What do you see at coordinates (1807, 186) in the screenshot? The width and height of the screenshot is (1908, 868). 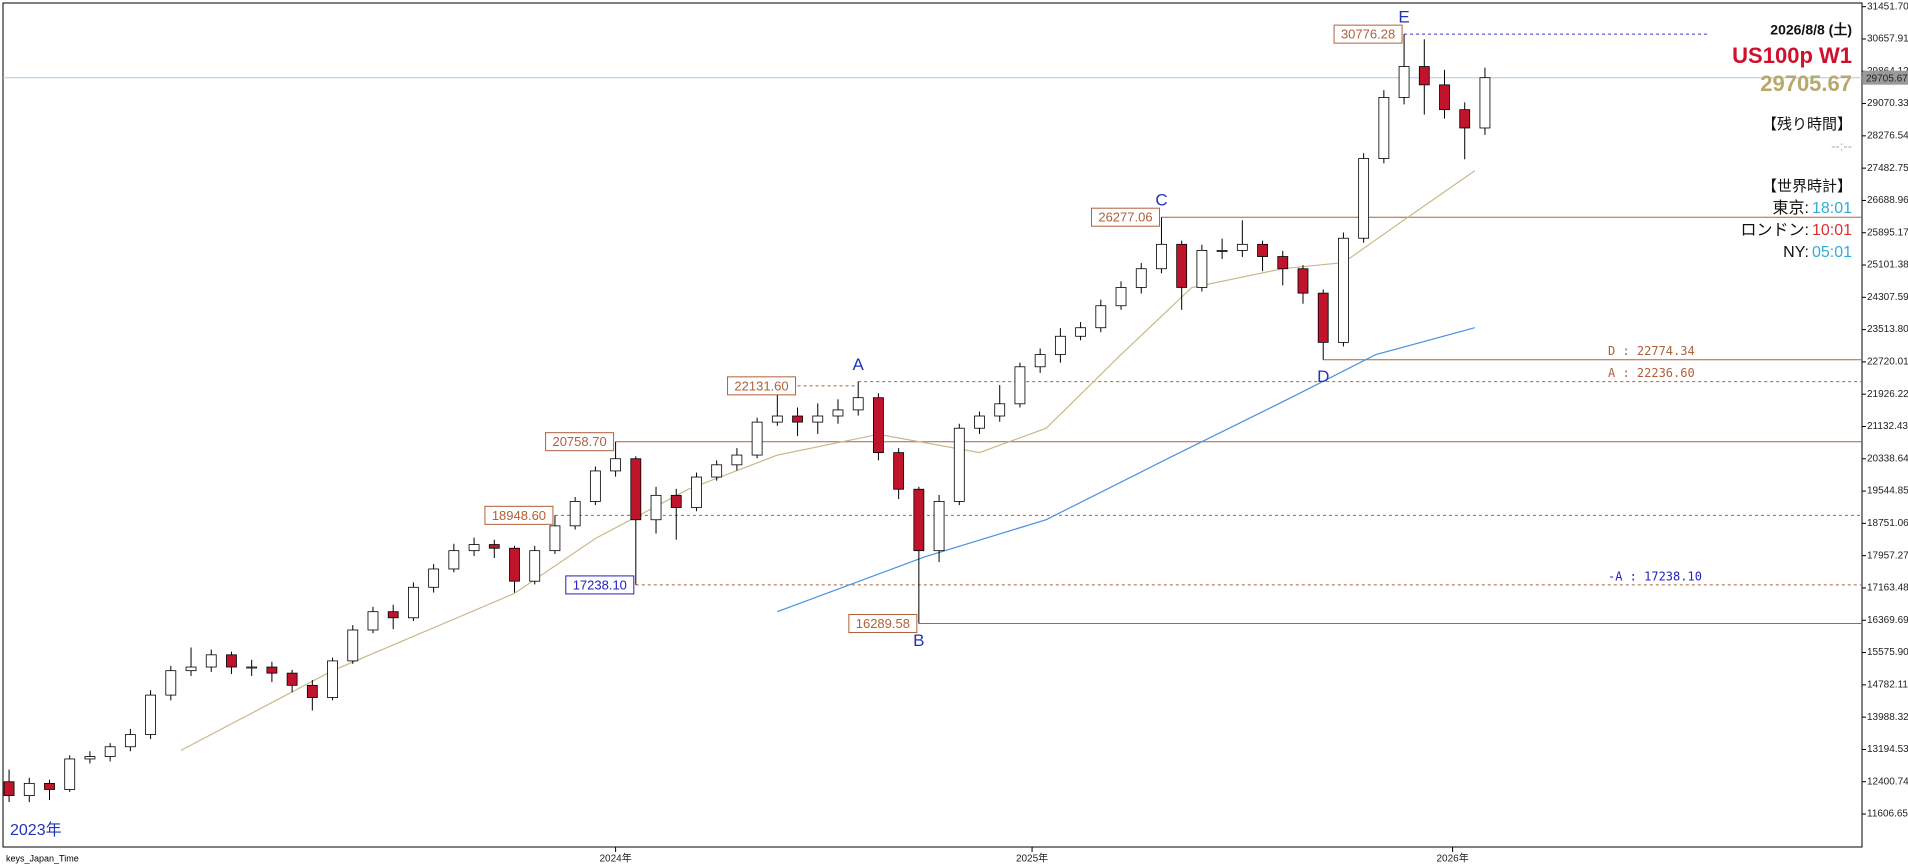 I see `panel-clock-title: 【世界時計】` at bounding box center [1807, 186].